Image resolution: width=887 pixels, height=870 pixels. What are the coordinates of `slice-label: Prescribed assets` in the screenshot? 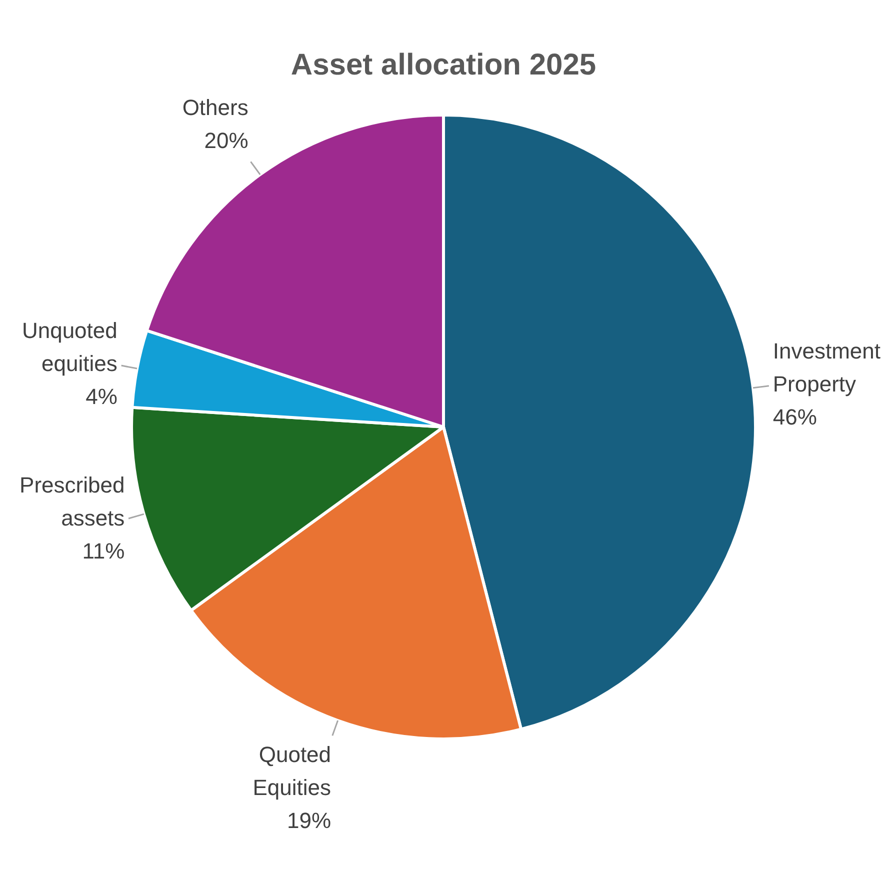 It's located at (72, 501).